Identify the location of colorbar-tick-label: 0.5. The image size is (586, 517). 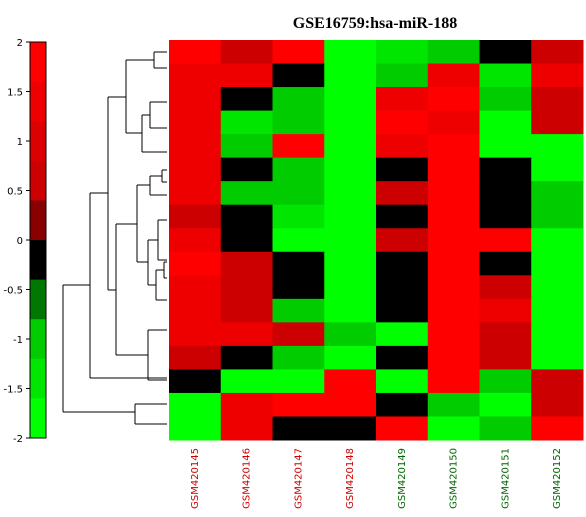
(15, 192).